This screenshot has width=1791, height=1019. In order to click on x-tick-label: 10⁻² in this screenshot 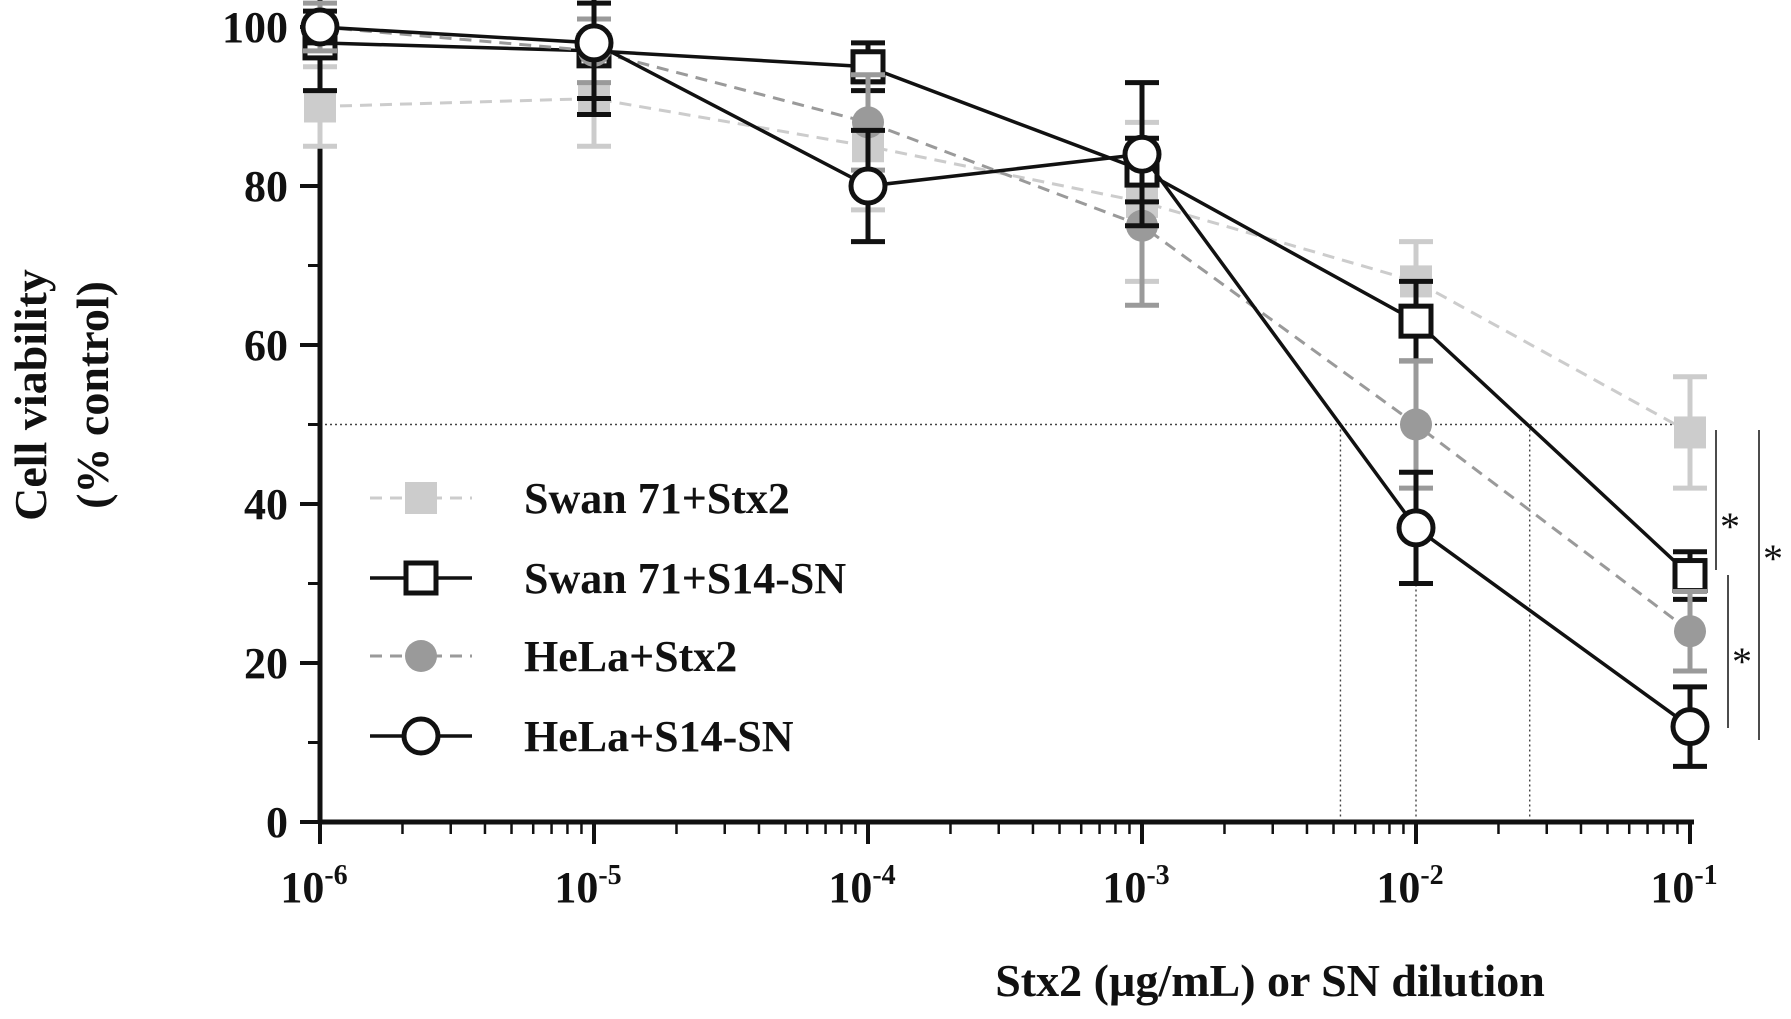, I will do `click(1409, 886)`.